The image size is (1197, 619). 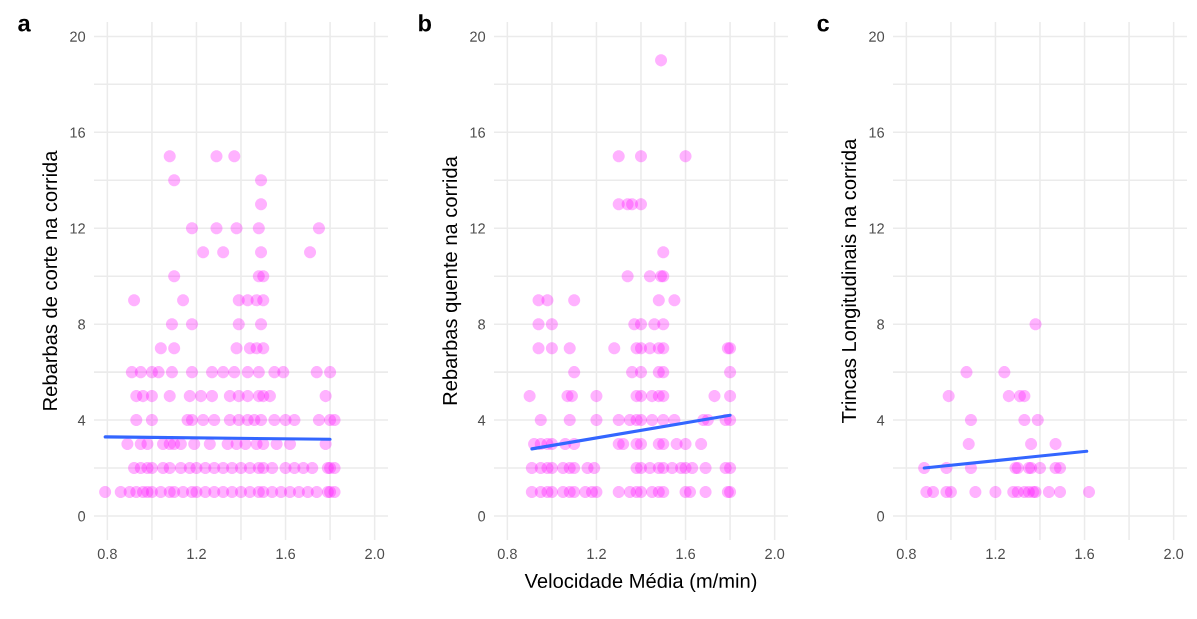 What do you see at coordinates (640, 583) in the screenshot?
I see `x-axis-title: Velocidade Média (m/min)` at bounding box center [640, 583].